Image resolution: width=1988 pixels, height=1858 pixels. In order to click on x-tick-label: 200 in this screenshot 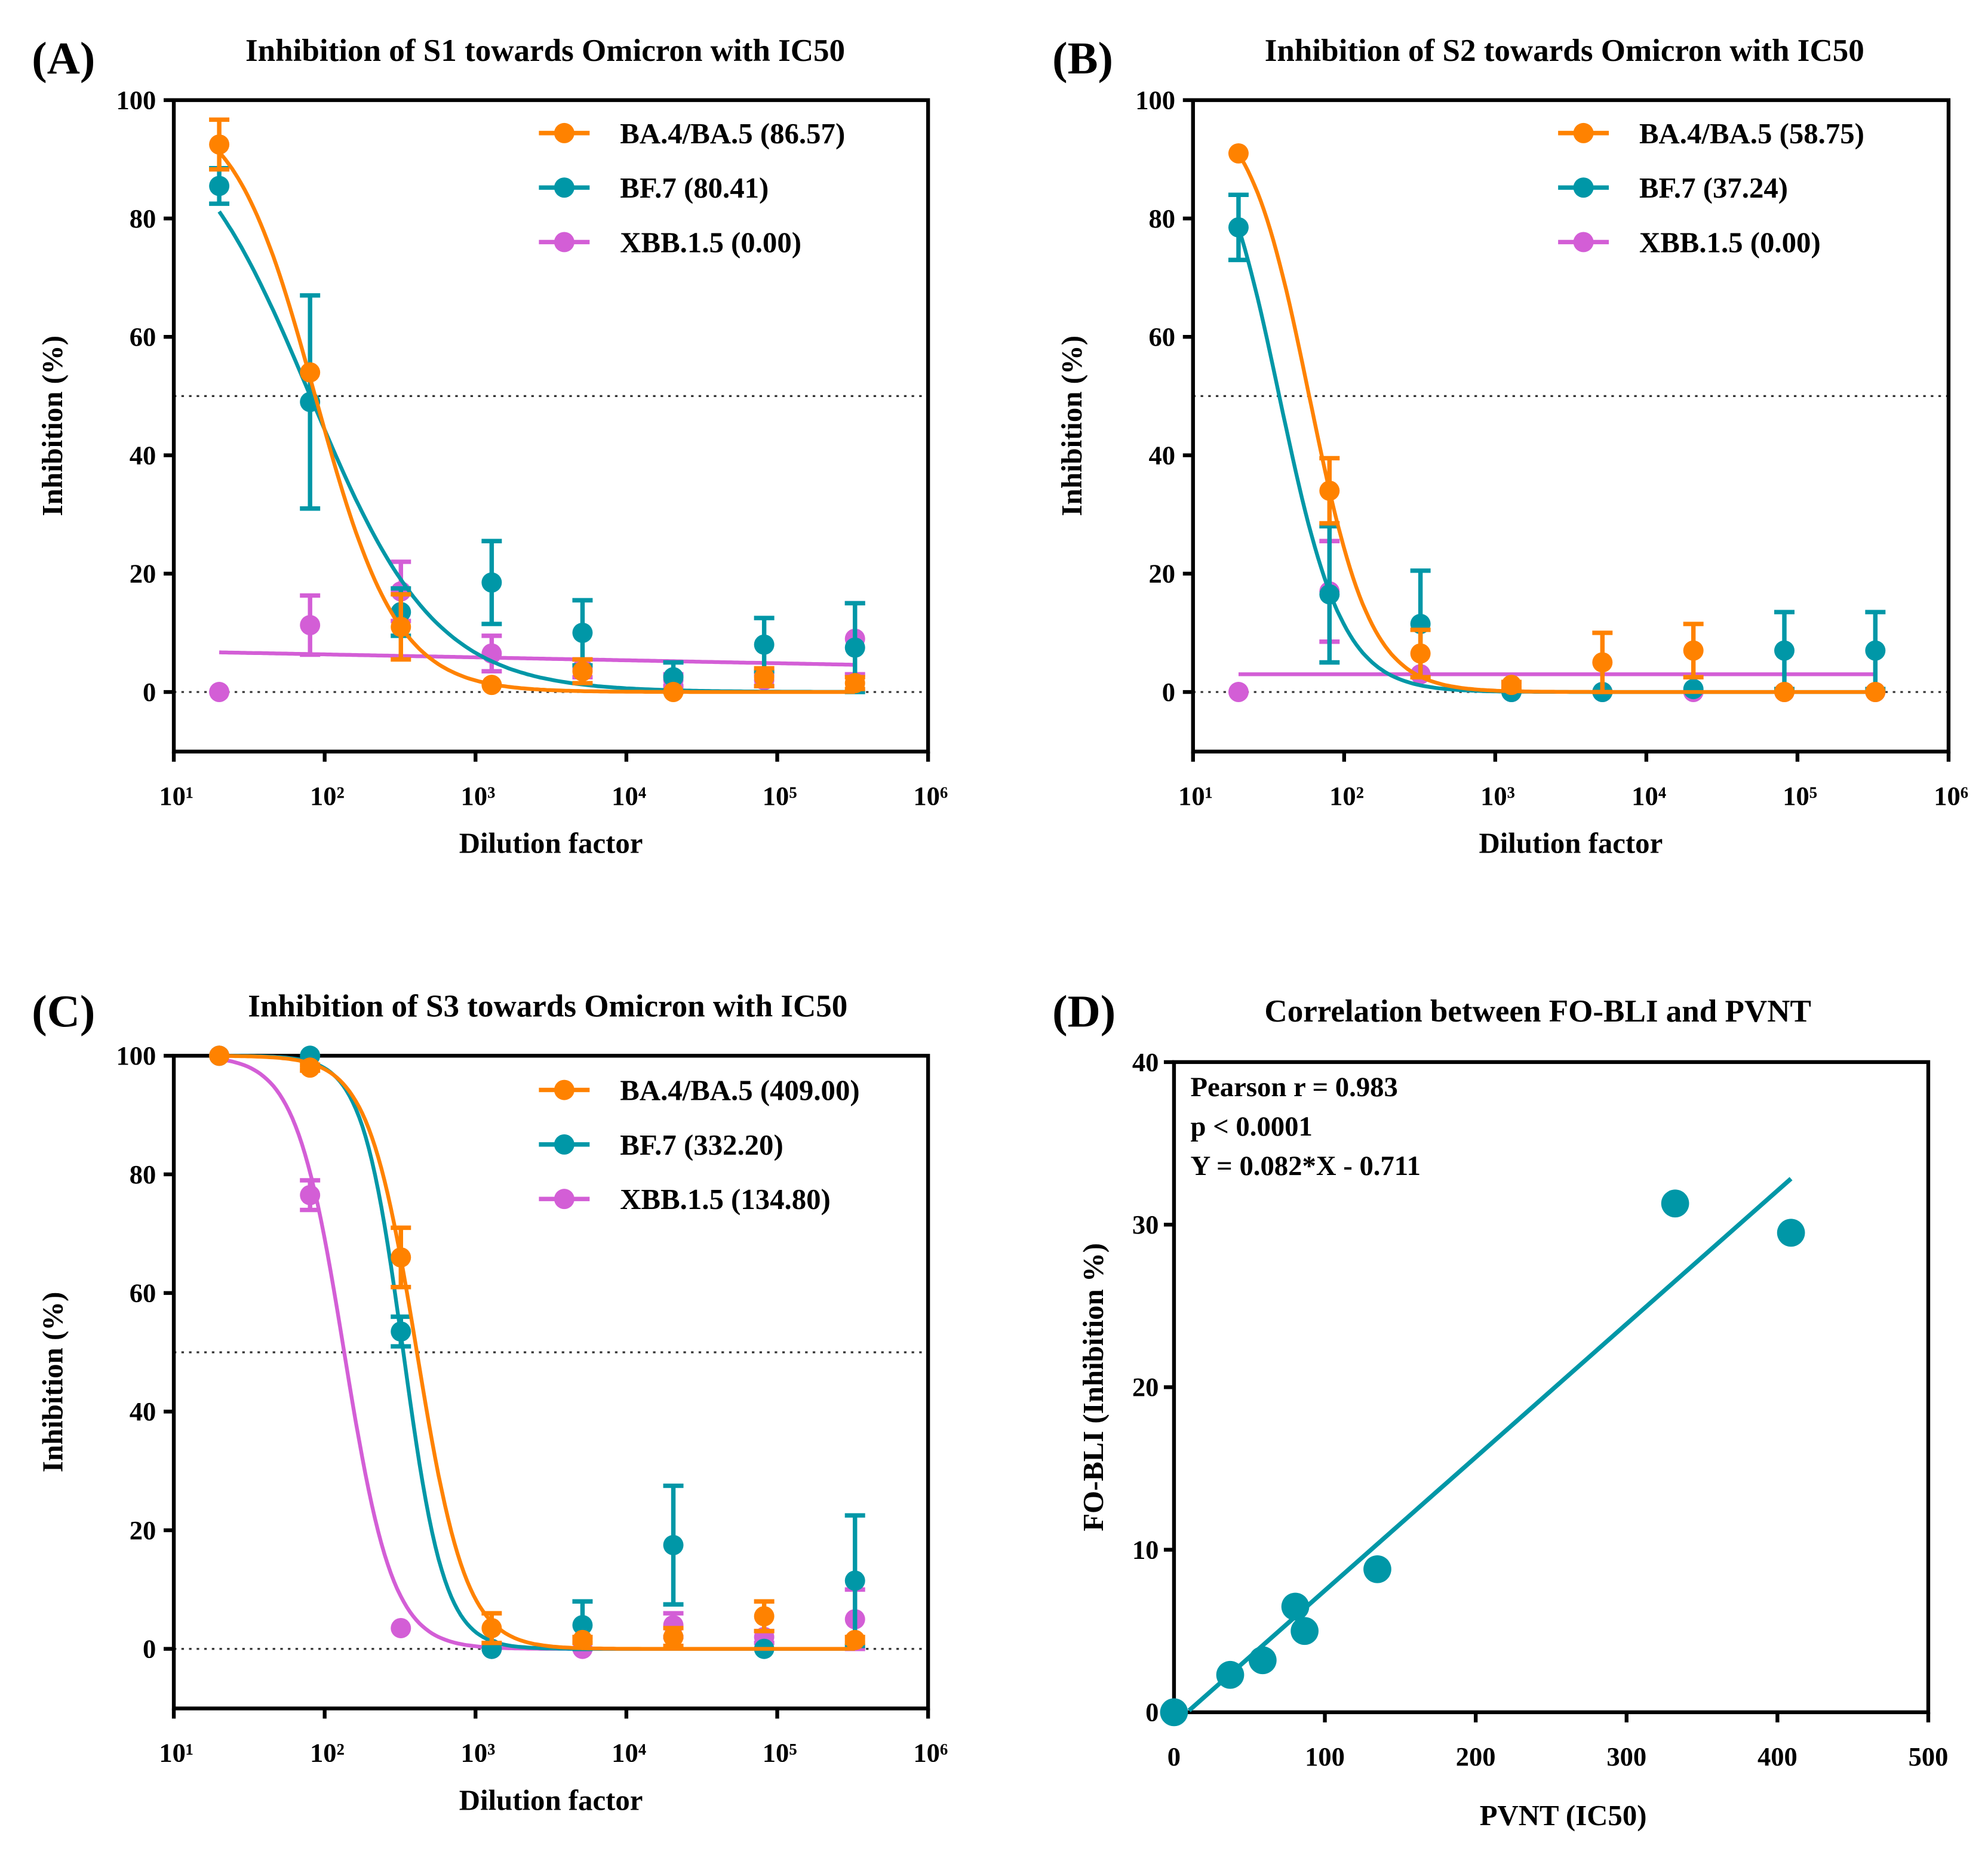, I will do `click(1476, 1756)`.